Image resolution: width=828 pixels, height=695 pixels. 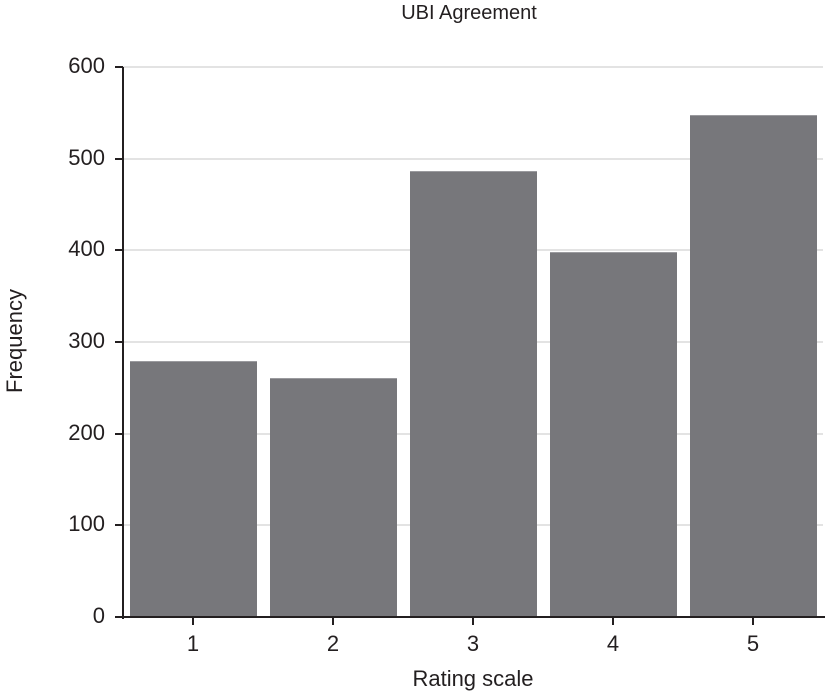 I want to click on y-tick-label: 500, so click(x=86, y=157).